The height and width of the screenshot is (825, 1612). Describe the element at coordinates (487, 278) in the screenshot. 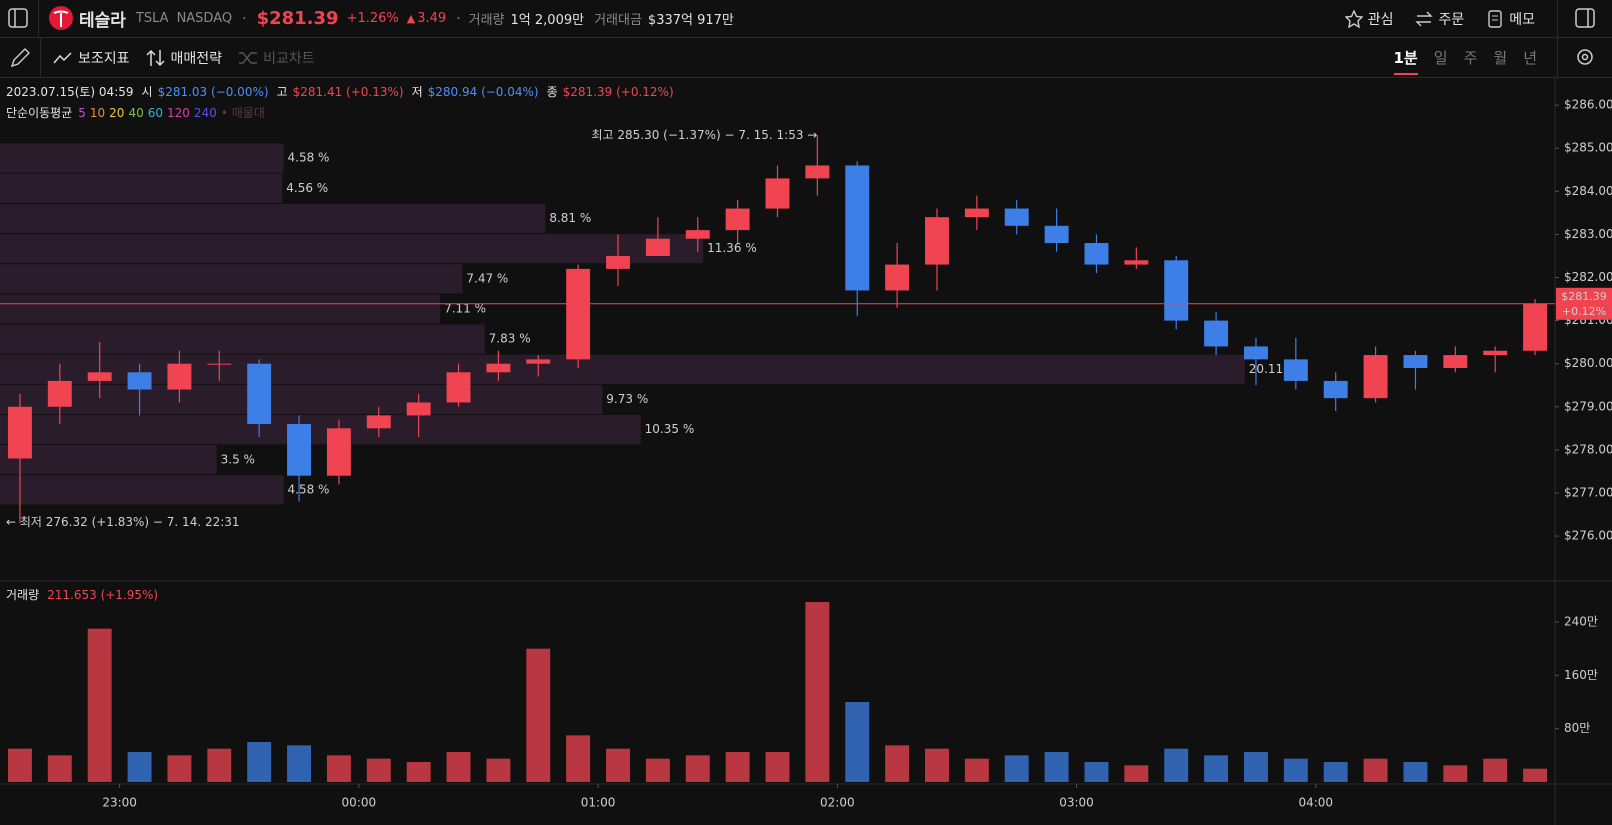

I see `profile-label: 7.47 %` at that location.